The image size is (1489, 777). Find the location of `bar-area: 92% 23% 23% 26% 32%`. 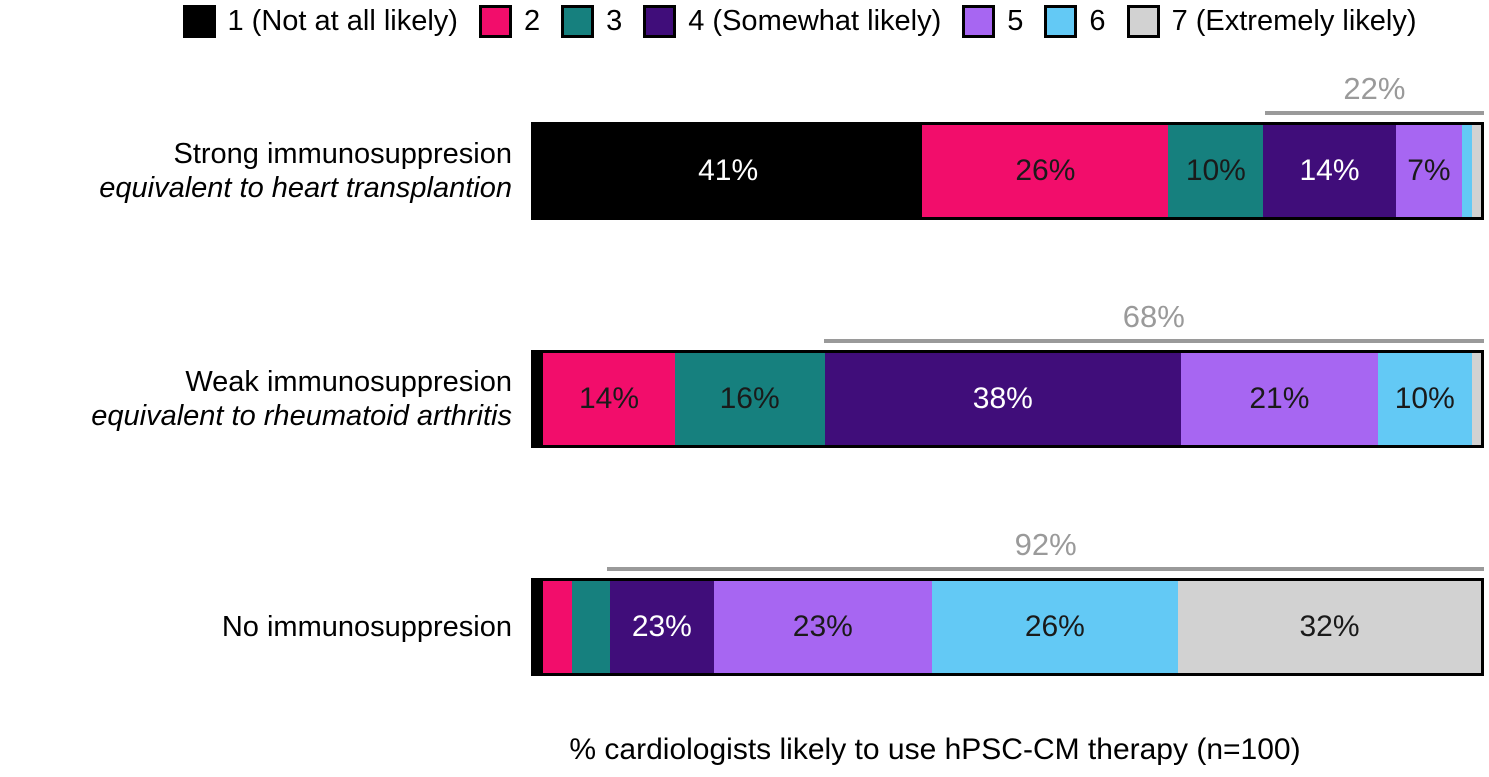

bar-area: 92% 23% 23% 26% 32% is located at coordinates (1007, 602).